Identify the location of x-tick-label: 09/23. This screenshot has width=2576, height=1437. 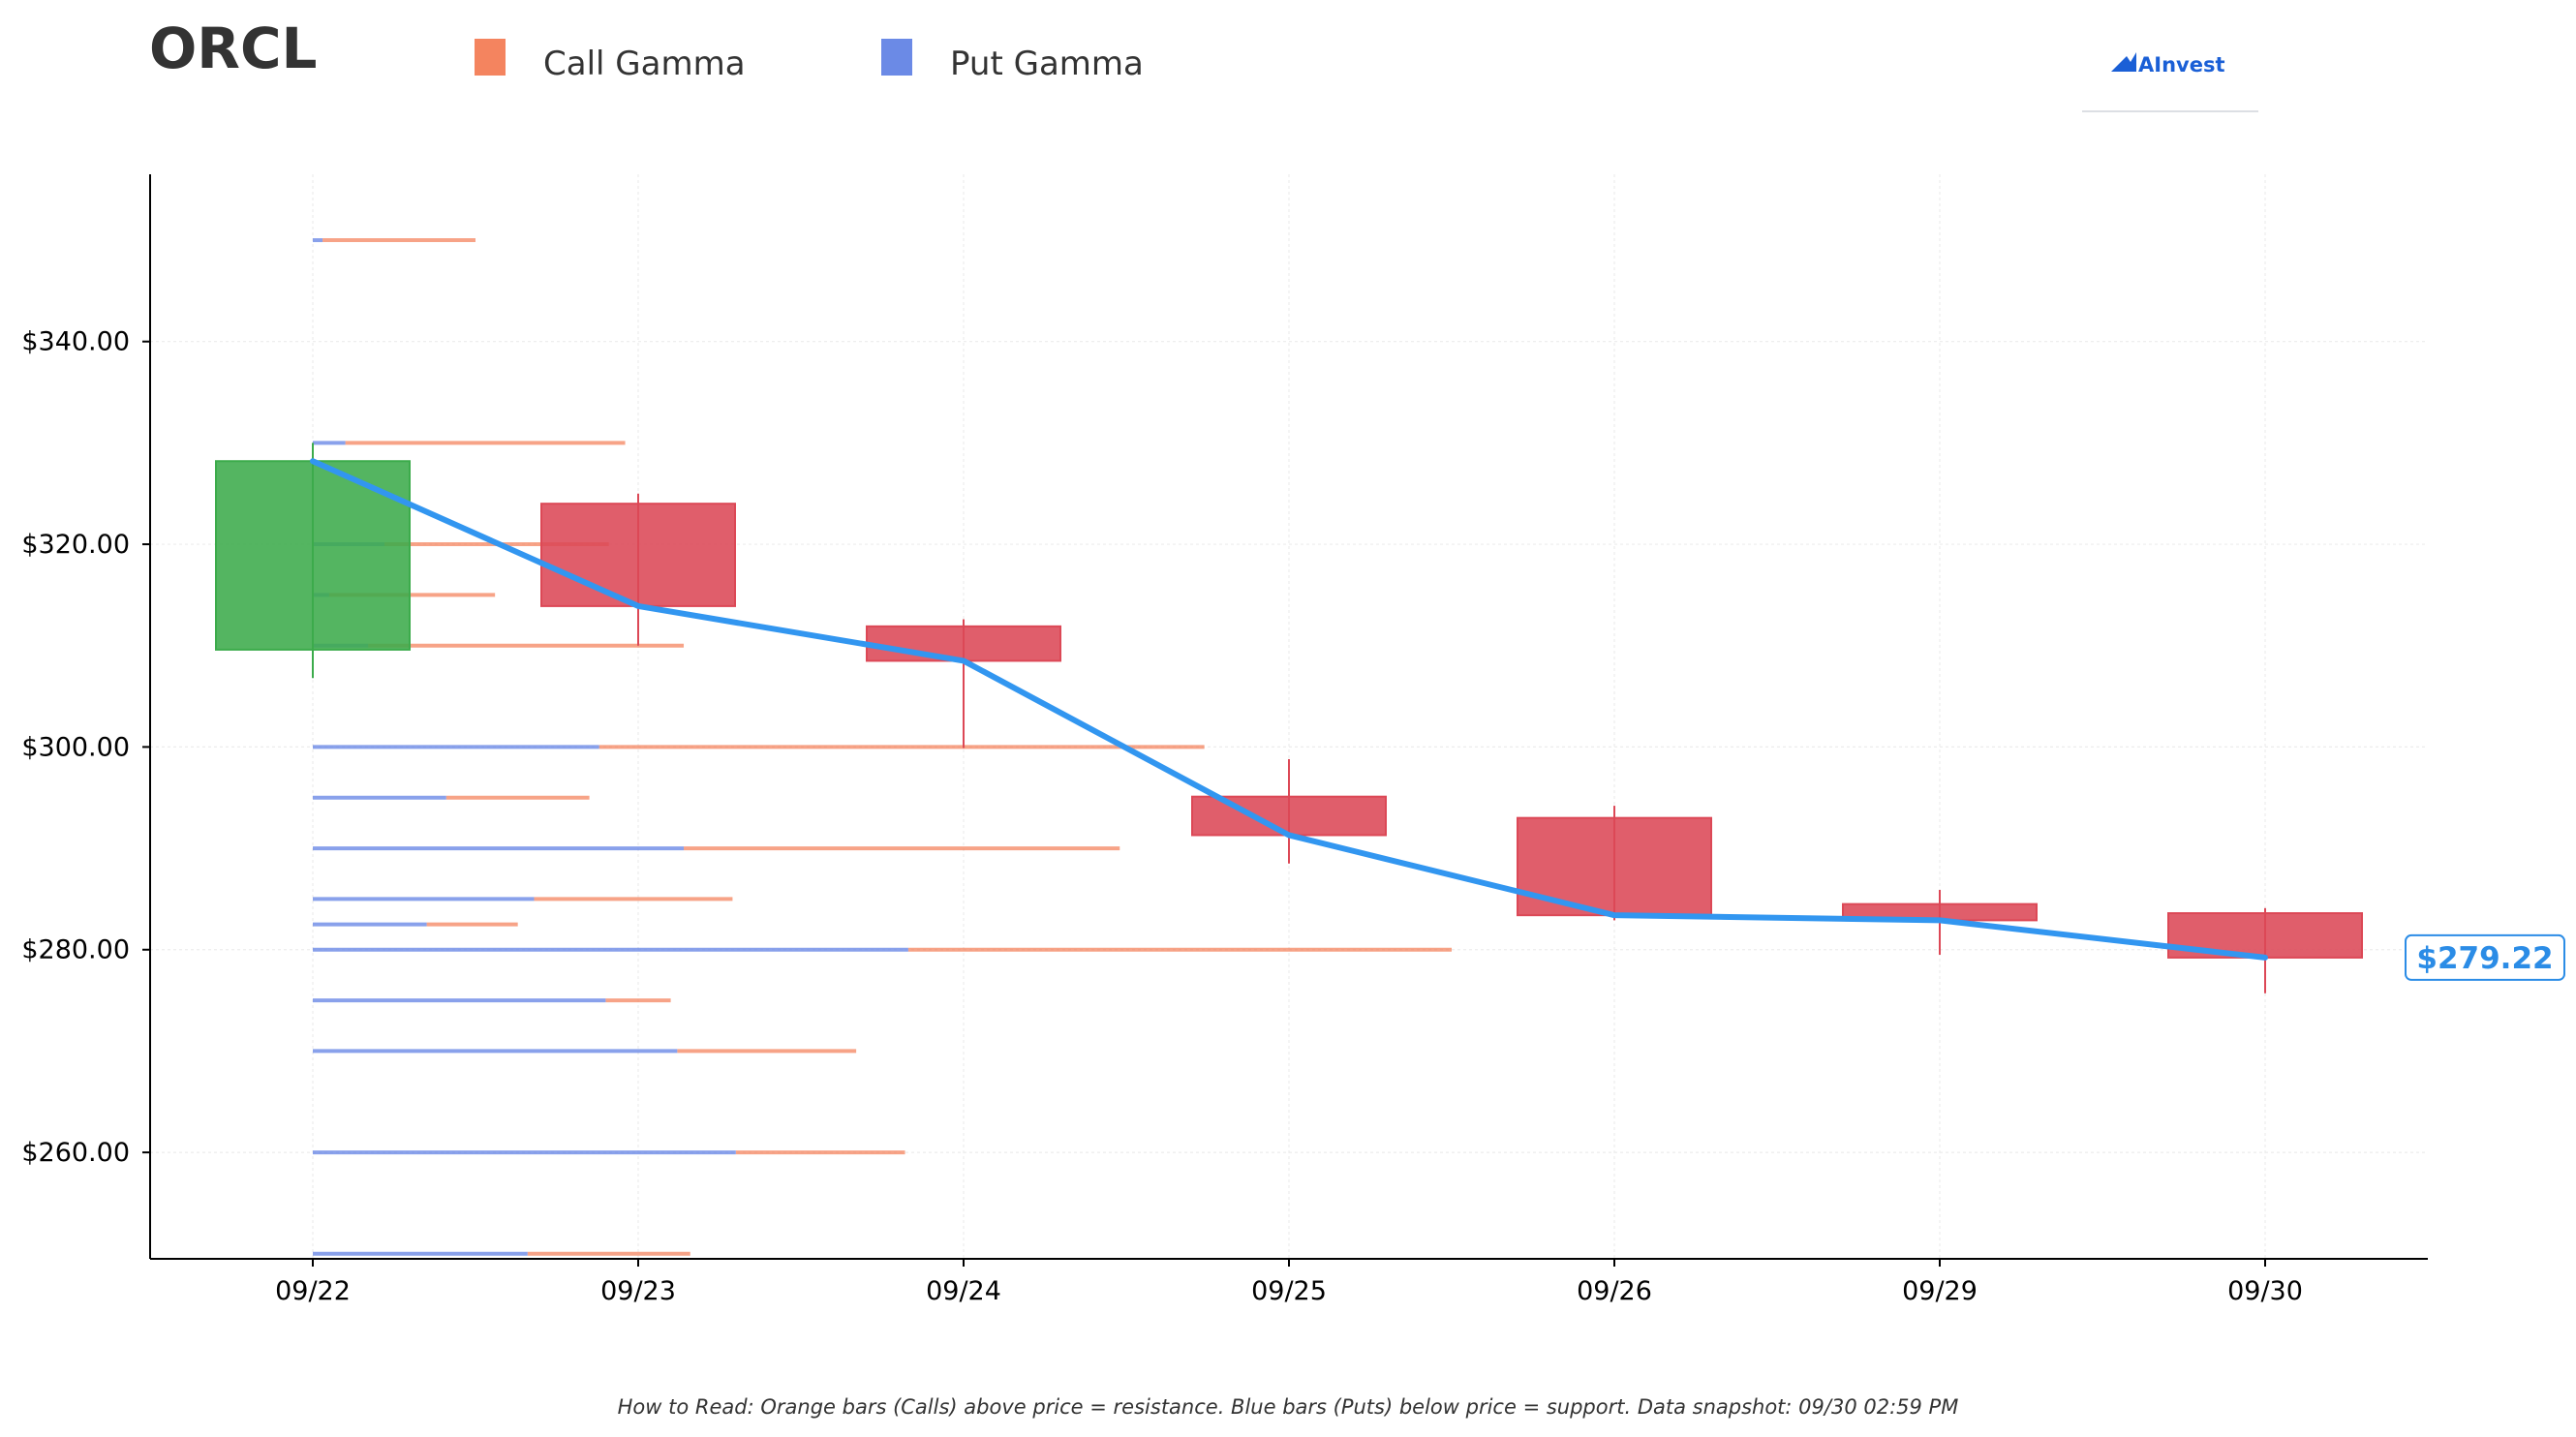
(638, 1291).